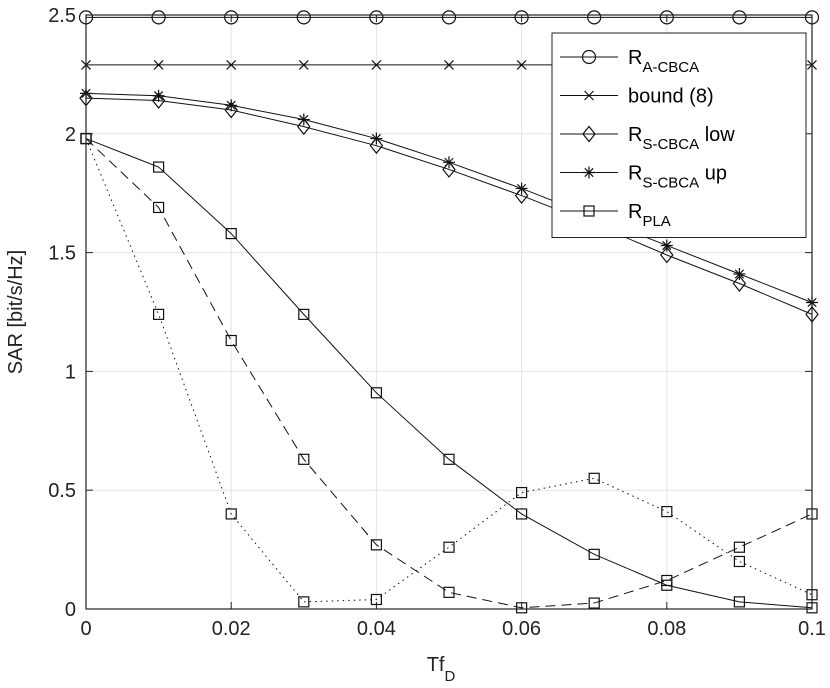 The height and width of the screenshot is (688, 830). Describe the element at coordinates (62, 16) in the screenshot. I see `y-tick-label: 2.5` at that location.